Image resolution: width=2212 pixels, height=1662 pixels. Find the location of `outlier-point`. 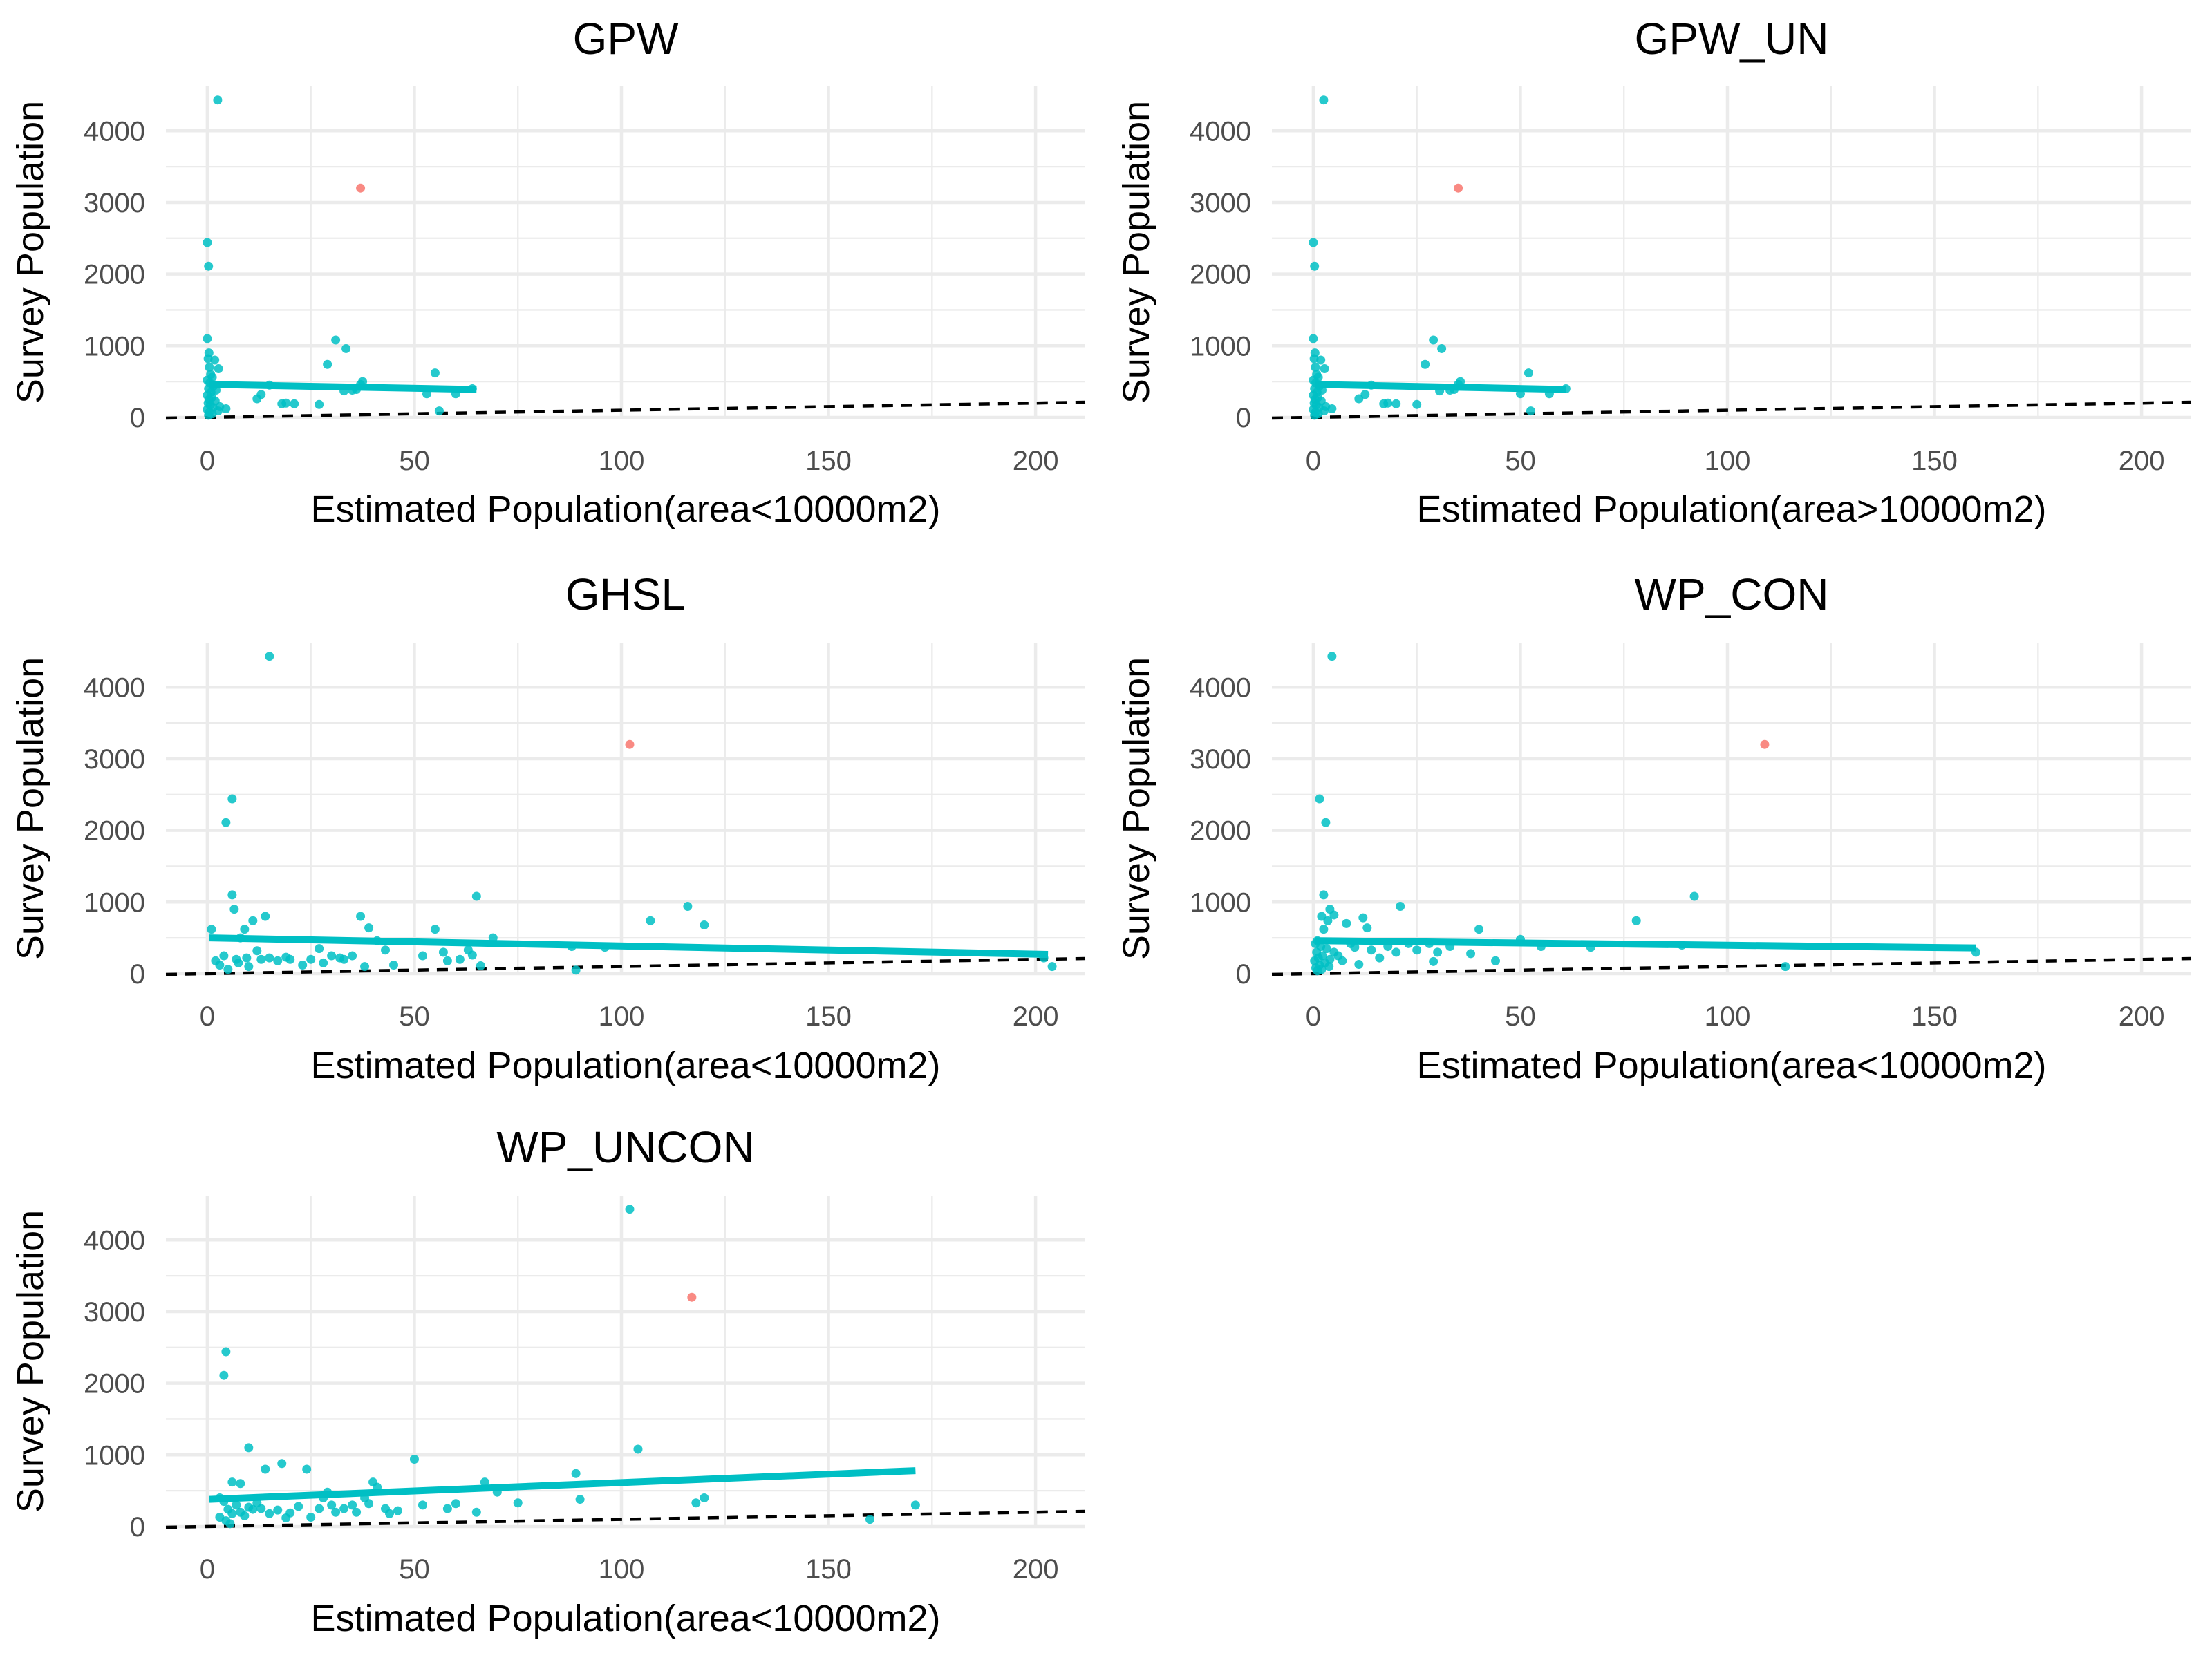

outlier-point is located at coordinates (1765, 744).